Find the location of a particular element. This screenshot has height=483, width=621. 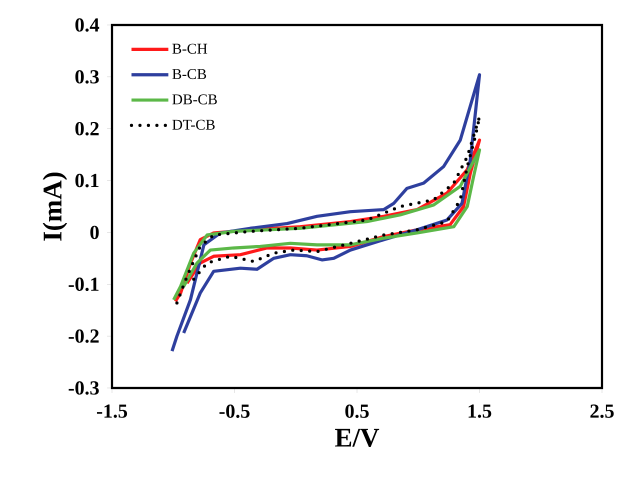

y-tick-label: -0.3 is located at coordinates (83, 388).